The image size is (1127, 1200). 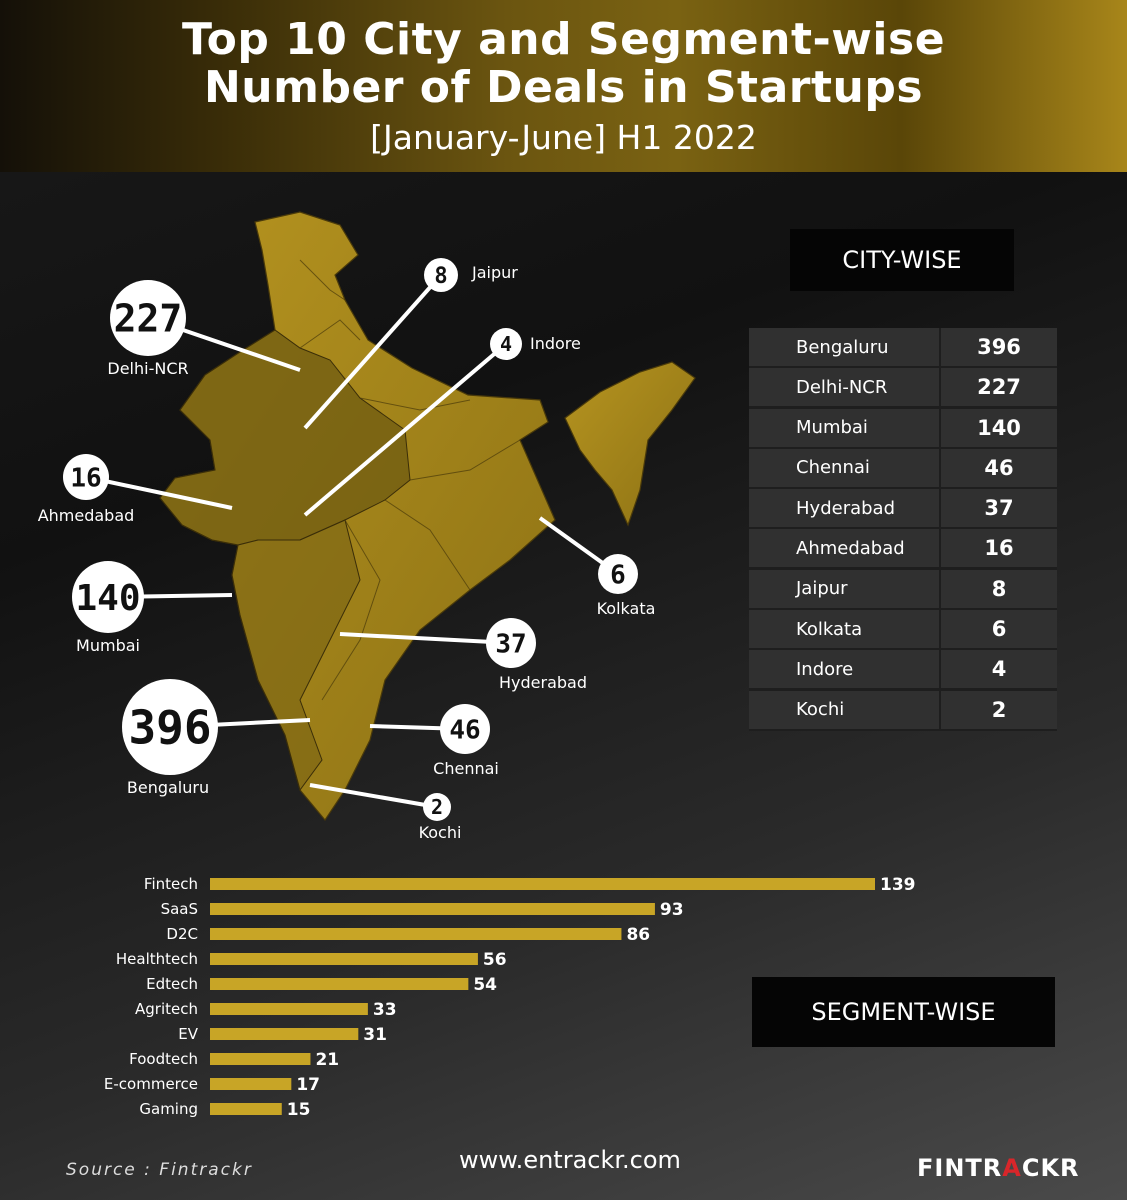 I want to click on segment-bar-foodtech, so click(x=260, y=1059).